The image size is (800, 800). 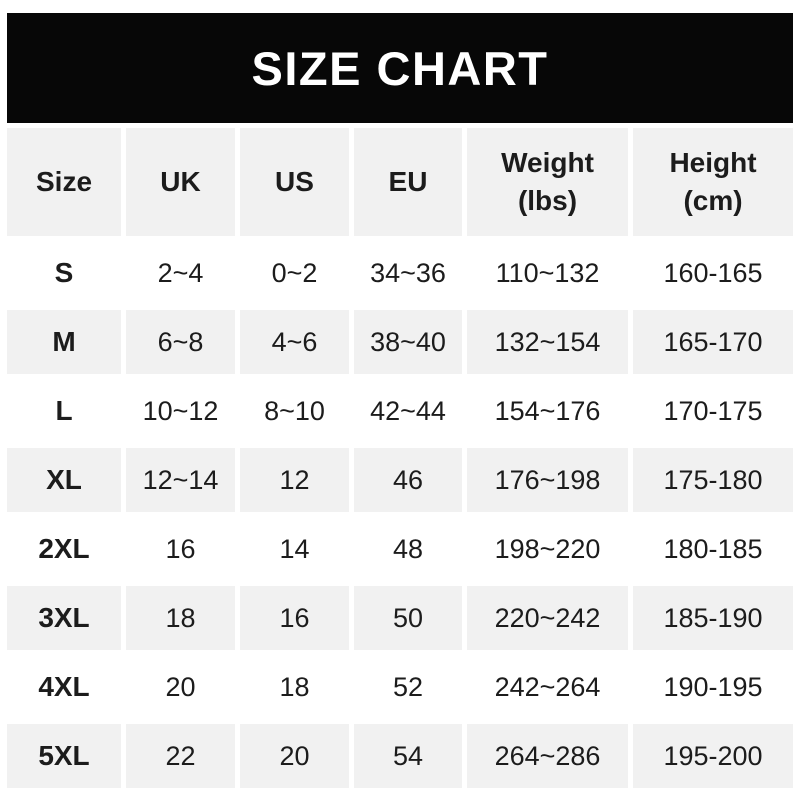 I want to click on column-header-label: Height, so click(x=713, y=163).